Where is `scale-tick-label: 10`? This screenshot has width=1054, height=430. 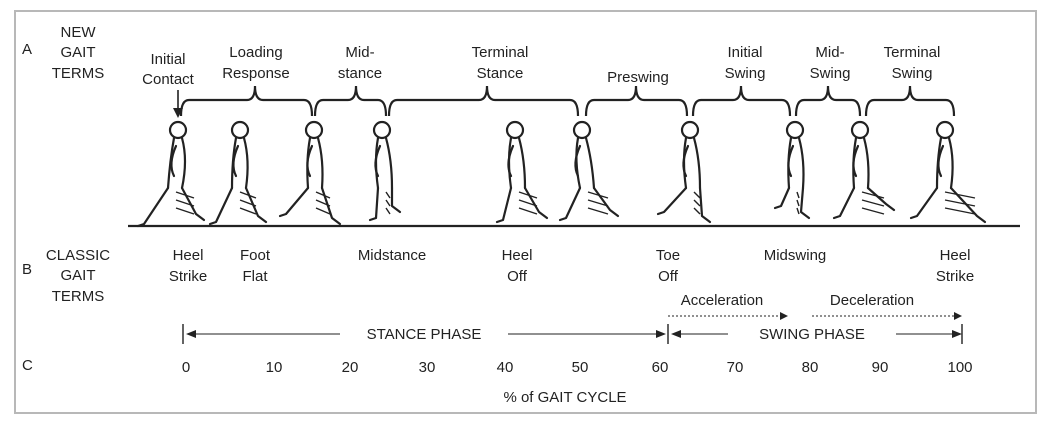
scale-tick-label: 10 is located at coordinates (274, 367).